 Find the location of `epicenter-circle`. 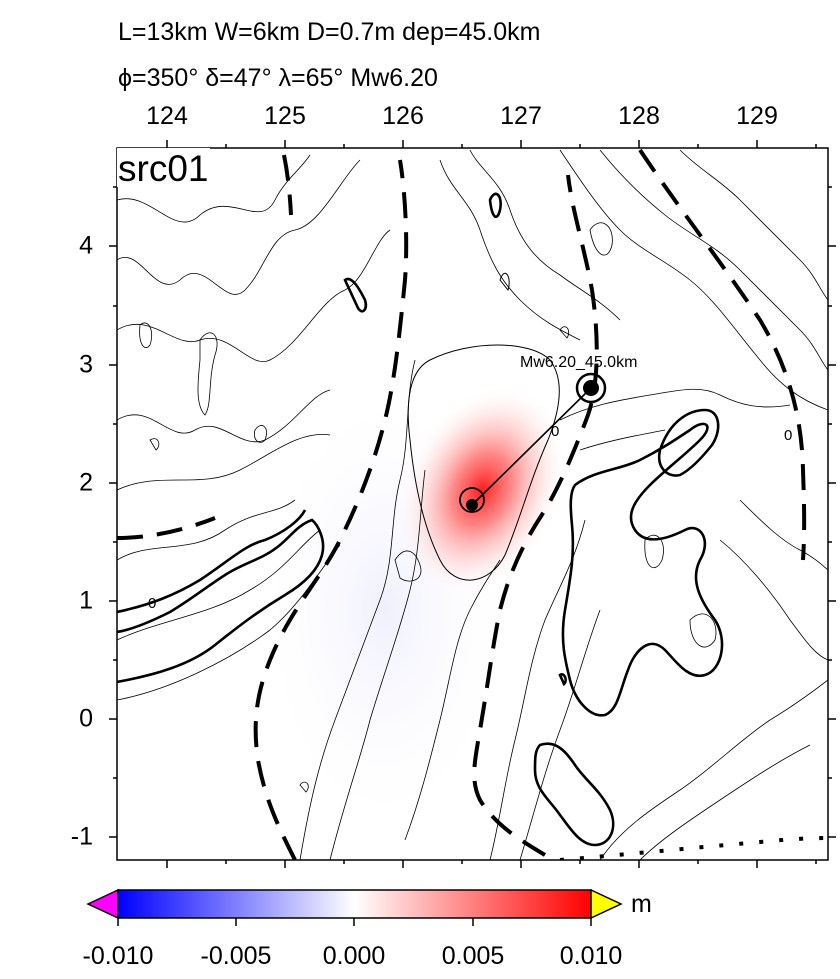

epicenter-circle is located at coordinates (591, 388).